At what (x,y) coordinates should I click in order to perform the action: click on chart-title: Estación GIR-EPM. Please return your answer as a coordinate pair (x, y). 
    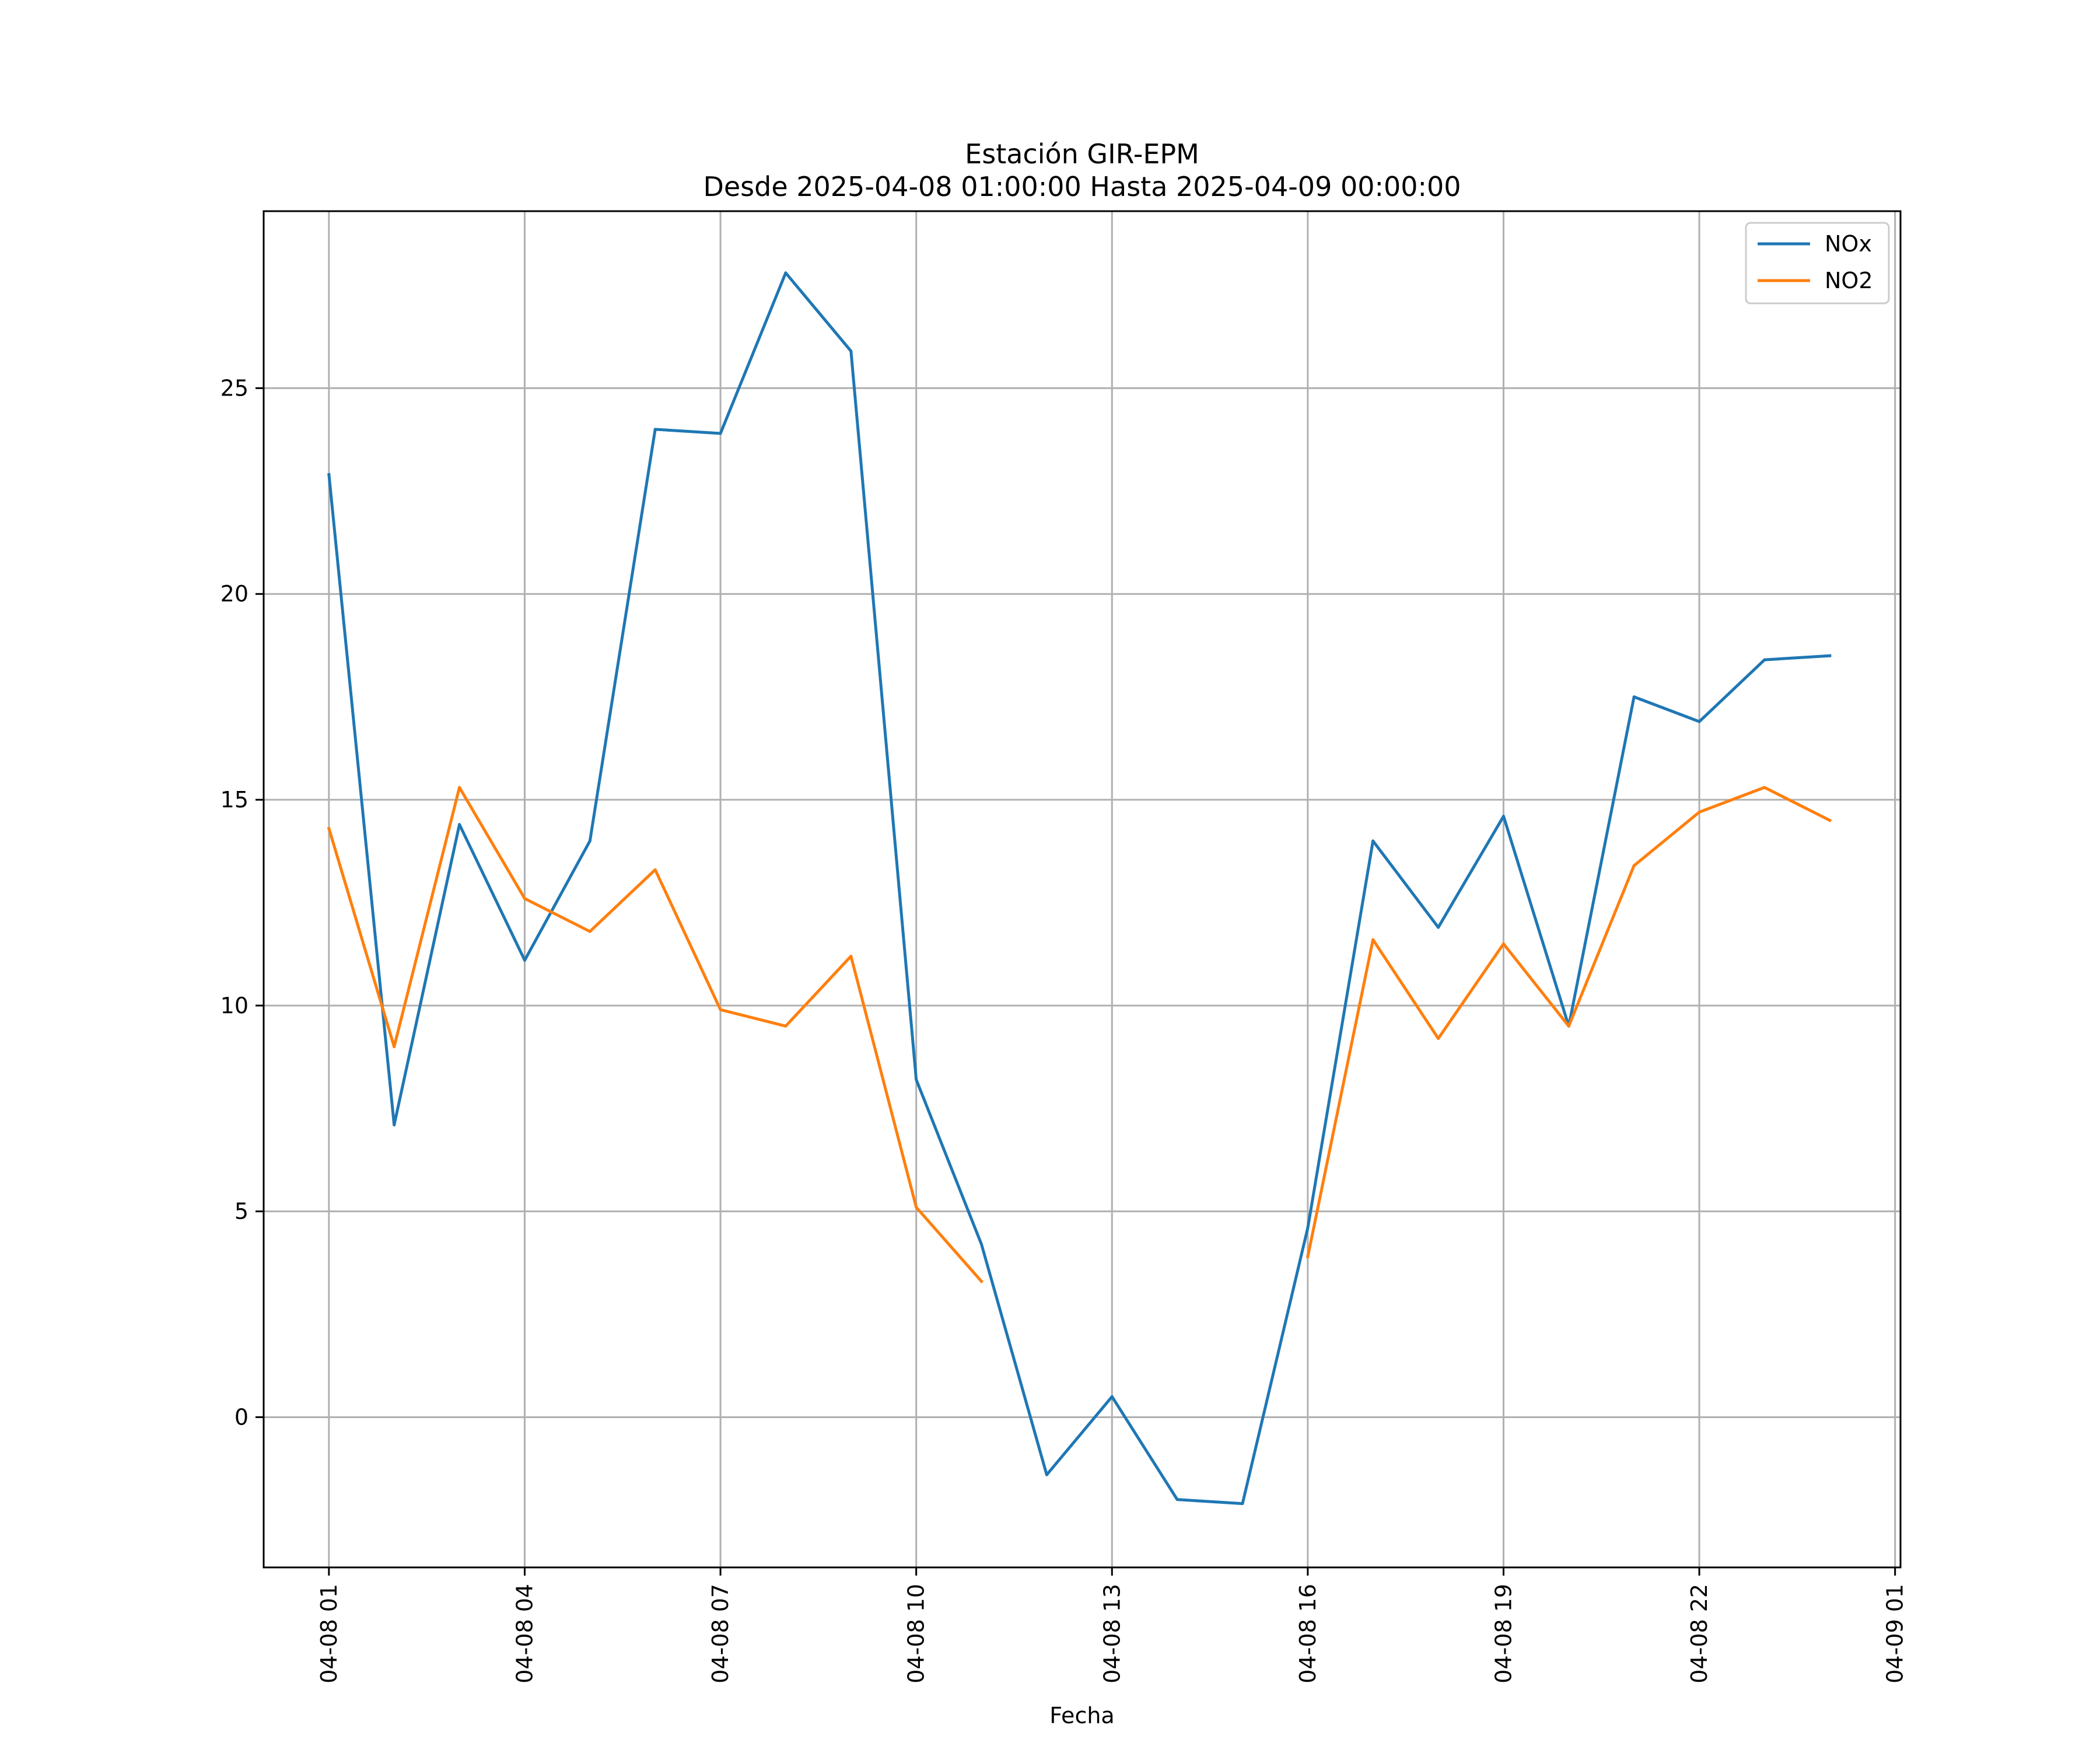
    Looking at the image, I should click on (1082, 154).